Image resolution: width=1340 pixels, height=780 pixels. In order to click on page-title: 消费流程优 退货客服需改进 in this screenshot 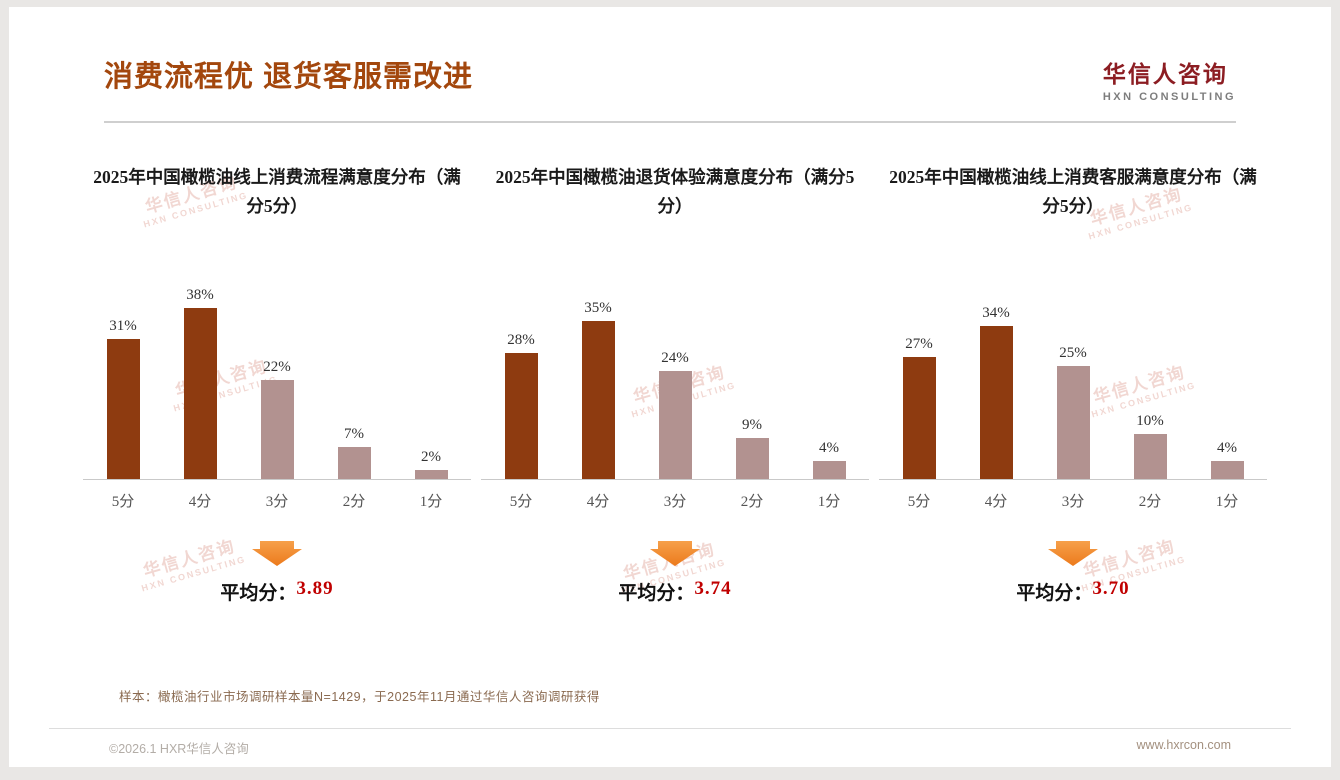, I will do `click(289, 77)`.